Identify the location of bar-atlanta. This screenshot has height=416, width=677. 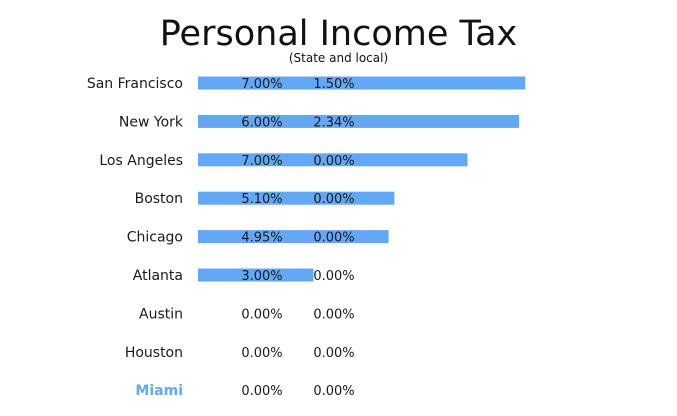
(256, 275).